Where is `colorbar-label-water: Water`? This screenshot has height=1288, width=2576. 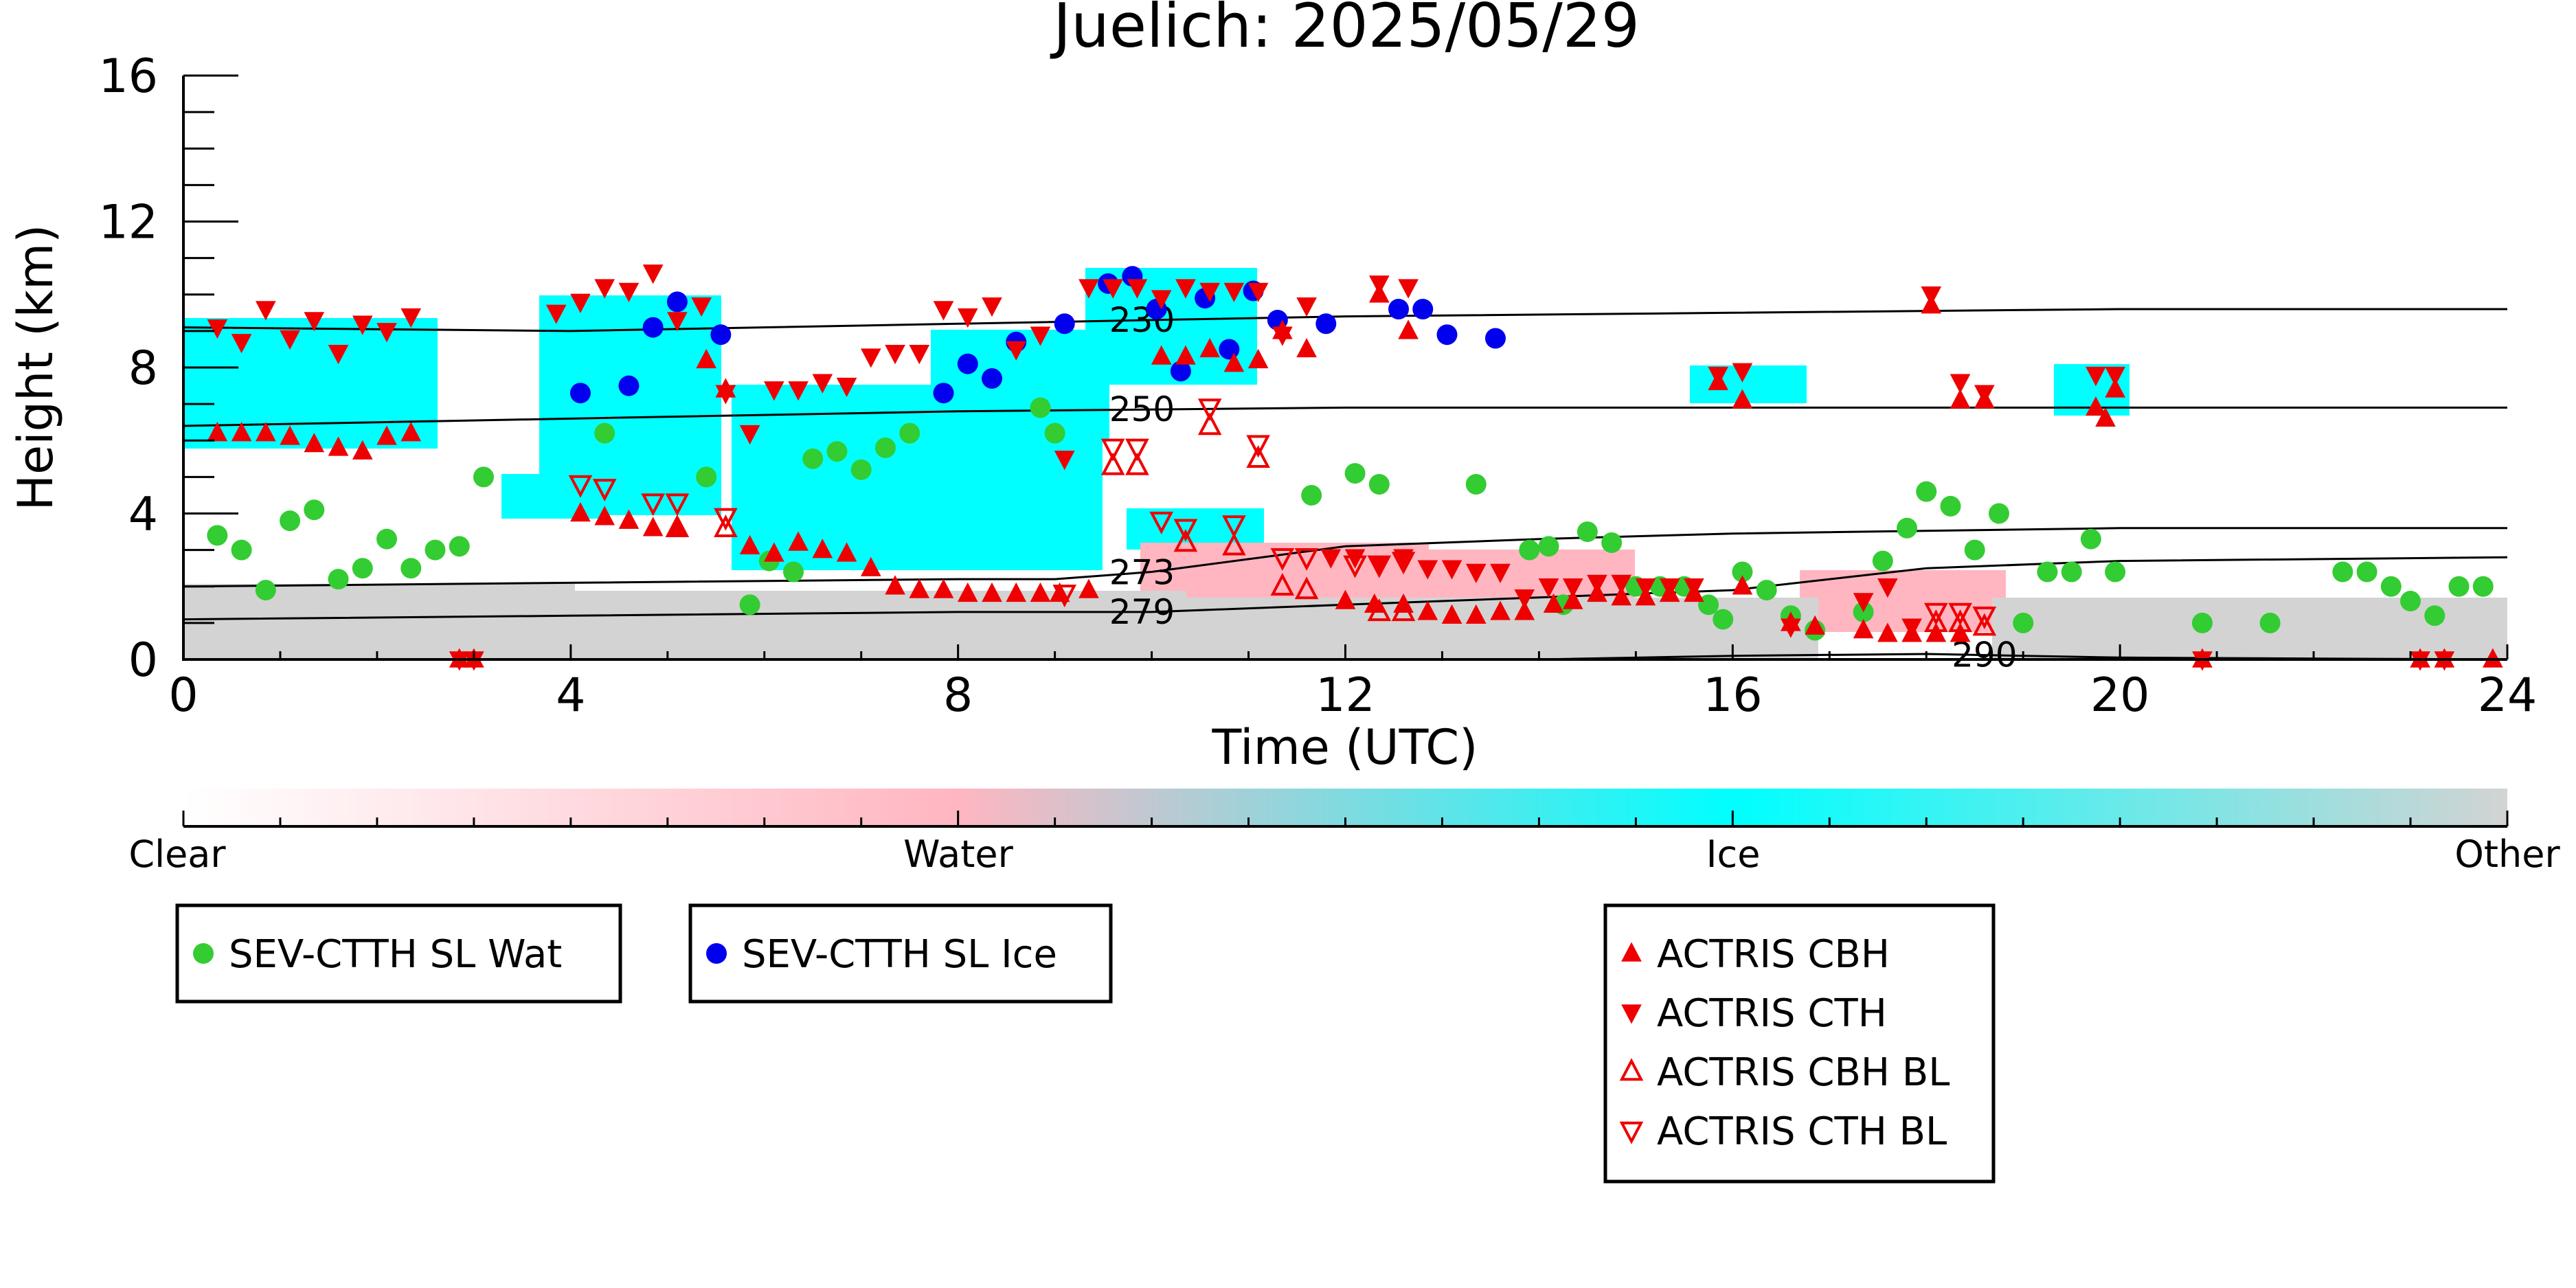
colorbar-label-water: Water is located at coordinates (958, 854).